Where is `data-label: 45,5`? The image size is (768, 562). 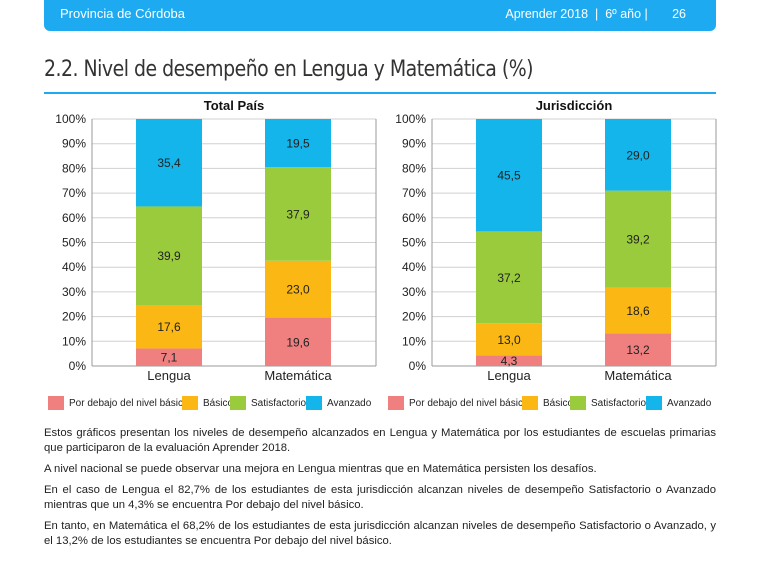 data-label: 45,5 is located at coordinates (509, 176).